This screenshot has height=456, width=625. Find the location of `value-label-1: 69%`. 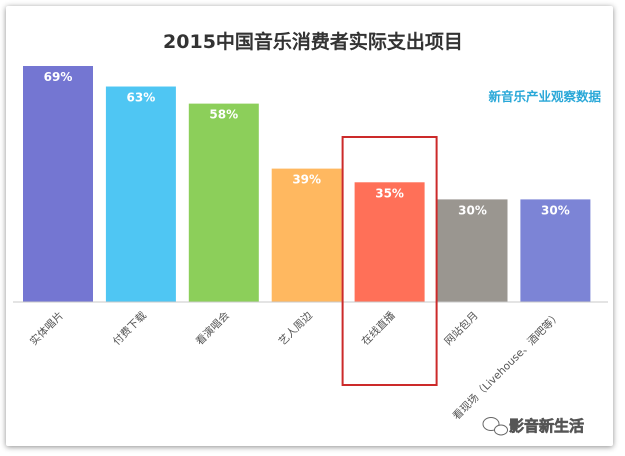

value-label-1: 69% is located at coordinates (58, 77).